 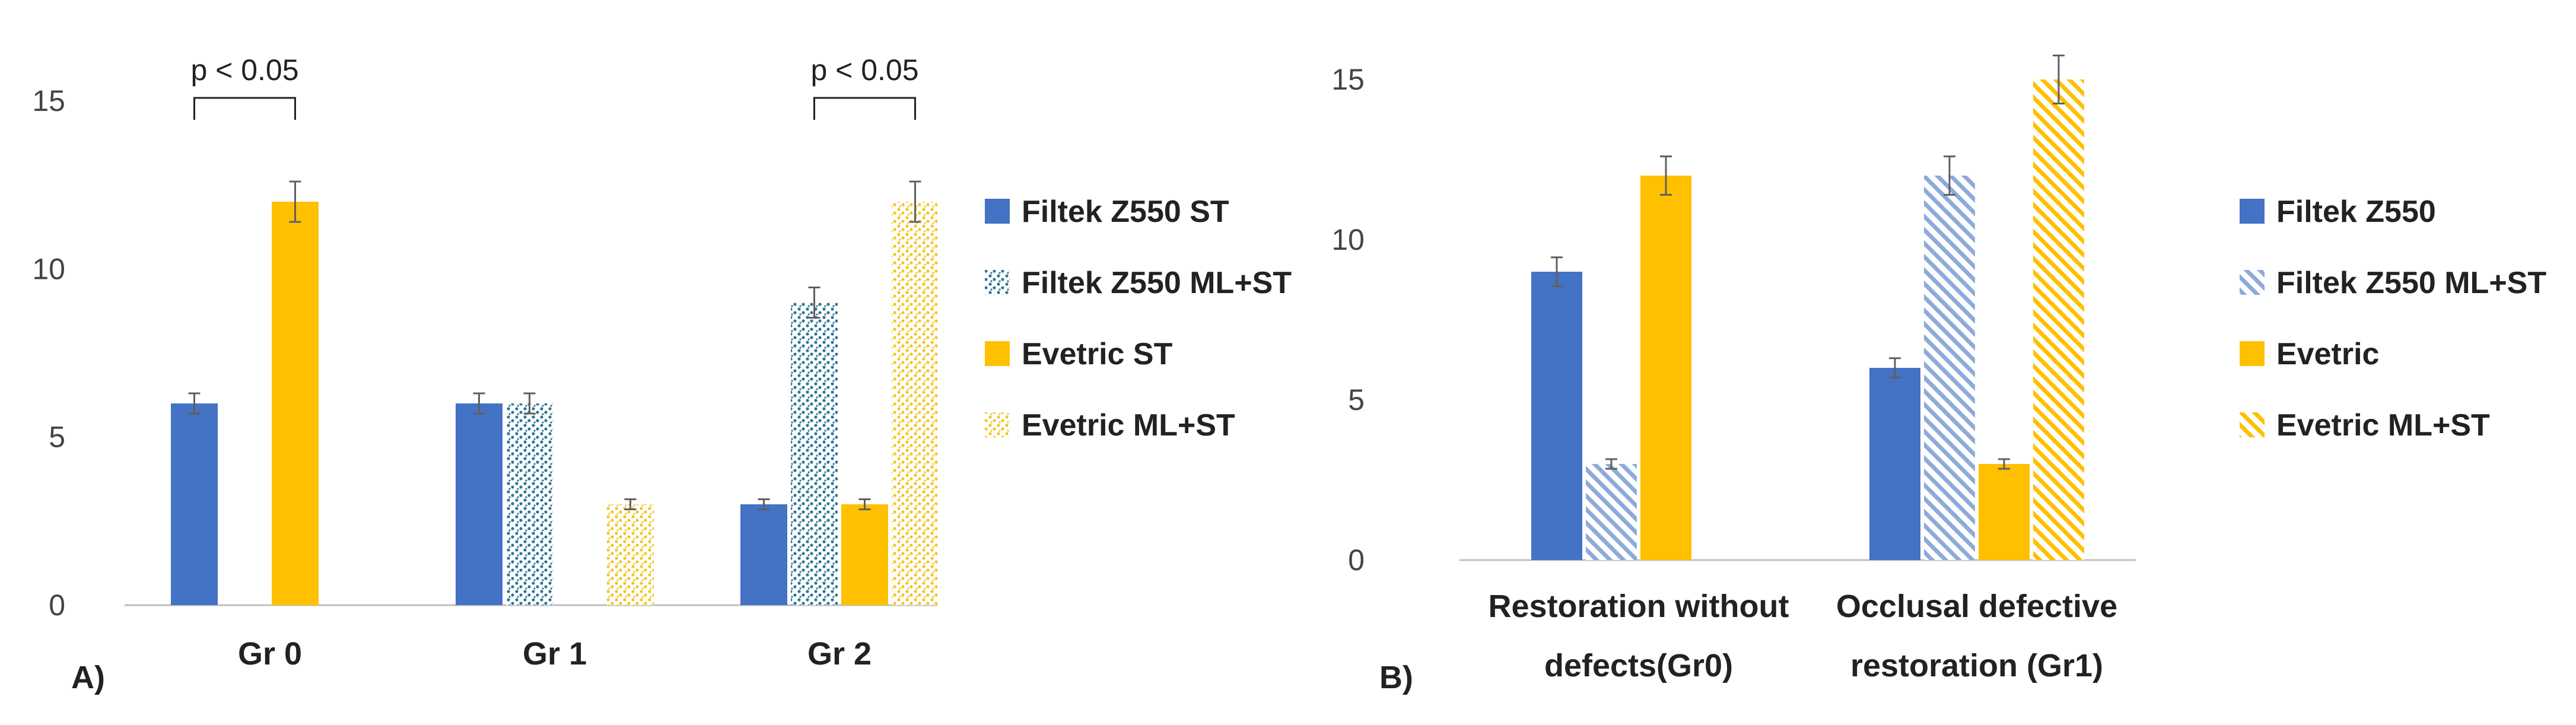 What do you see at coordinates (1638, 665) in the screenshot?
I see `chartB-x-tick-label: defects(Gr0)` at bounding box center [1638, 665].